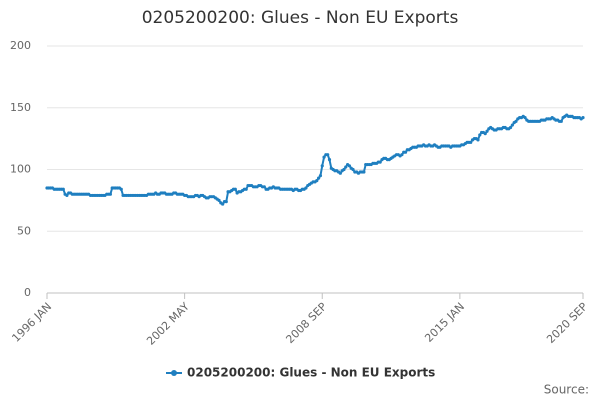  What do you see at coordinates (27, 292) in the screenshot?
I see `y-tick-label: 0` at bounding box center [27, 292].